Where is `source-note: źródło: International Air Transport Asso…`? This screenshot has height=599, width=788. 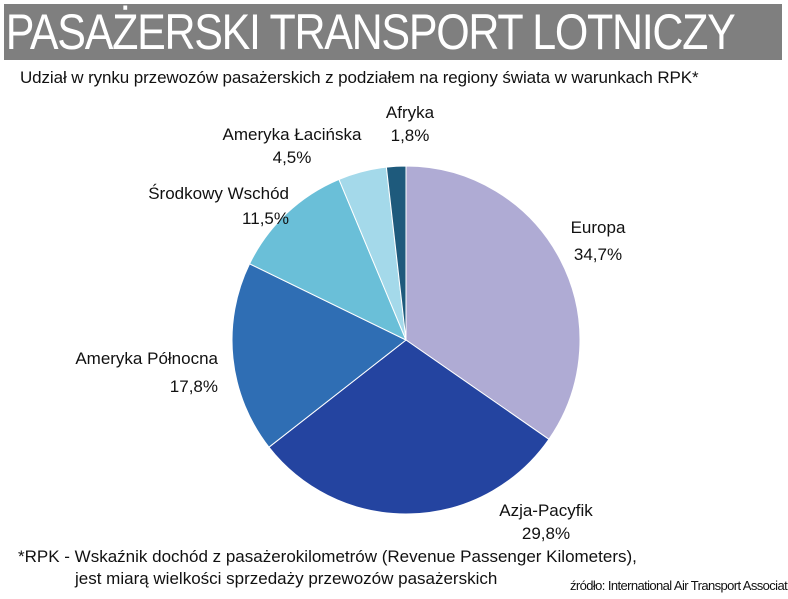
source-note: źródło: International Air Transport Asso… is located at coordinates (679, 585).